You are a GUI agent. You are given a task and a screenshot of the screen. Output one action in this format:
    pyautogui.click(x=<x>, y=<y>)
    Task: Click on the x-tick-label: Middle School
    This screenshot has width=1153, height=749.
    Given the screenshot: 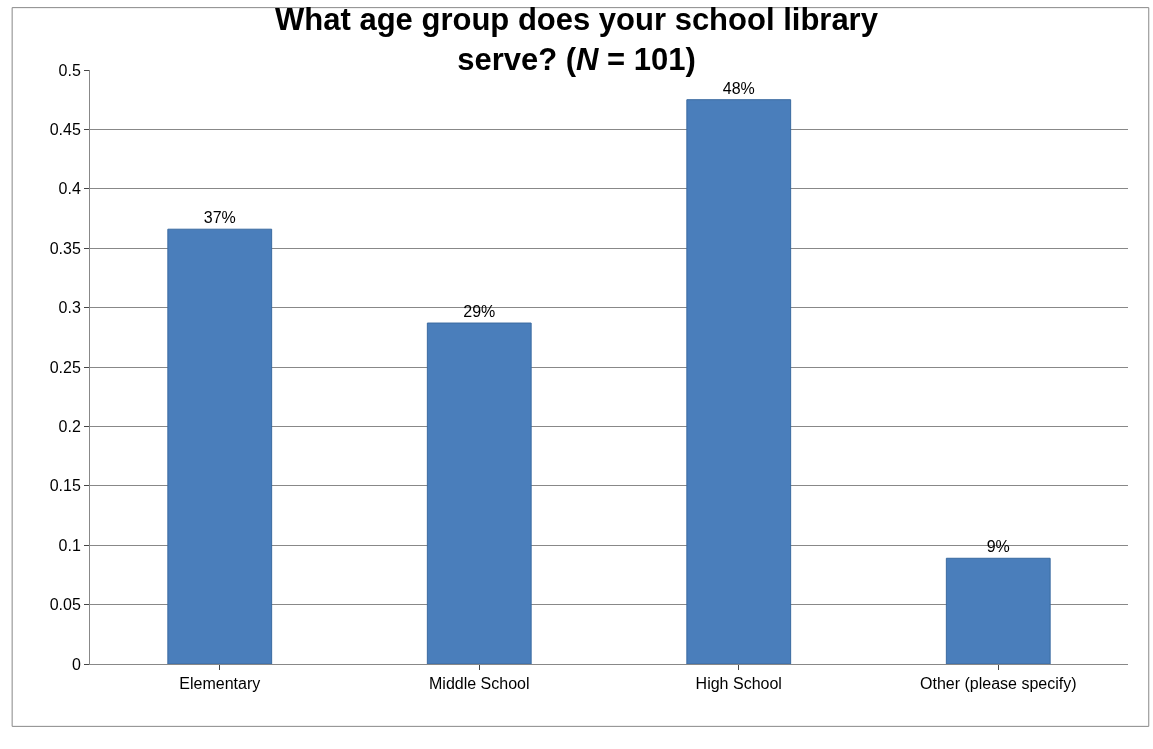 What is the action you would take?
    pyautogui.click(x=479, y=684)
    